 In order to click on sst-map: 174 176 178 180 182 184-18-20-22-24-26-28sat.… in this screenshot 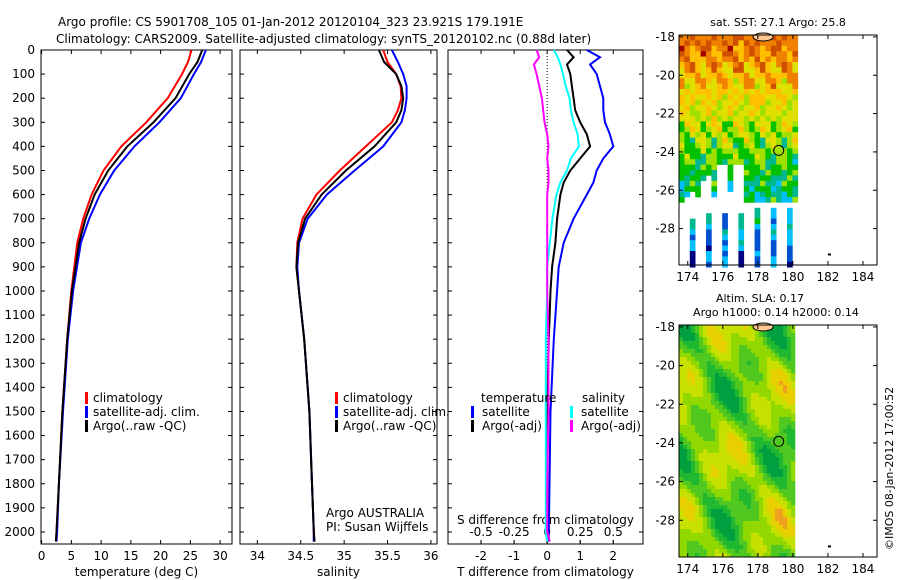, I will do `click(766, 150)`.